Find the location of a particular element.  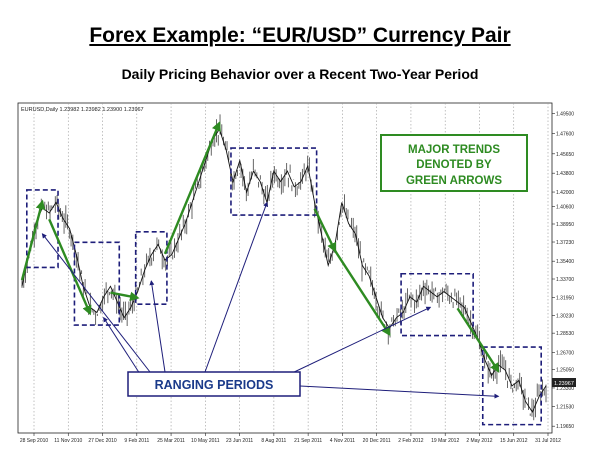

current-price-label: 1.23967 is located at coordinates (564, 384).